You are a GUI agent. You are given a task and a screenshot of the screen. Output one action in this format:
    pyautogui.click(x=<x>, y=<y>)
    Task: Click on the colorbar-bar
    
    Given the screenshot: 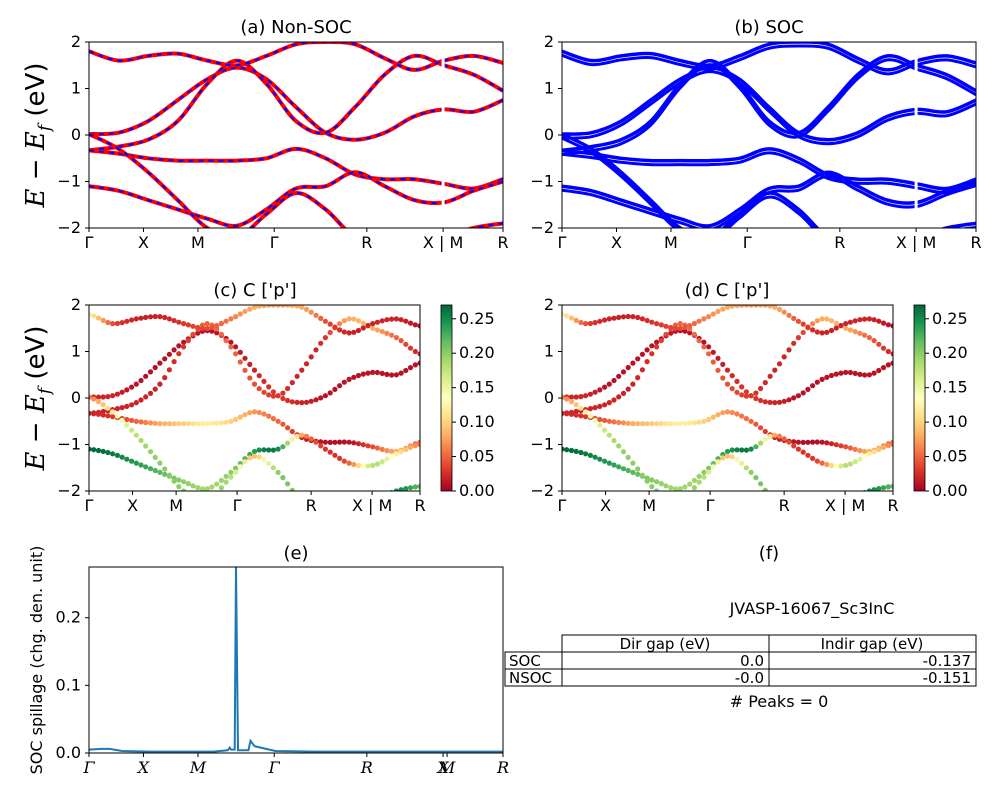 What is the action you would take?
    pyautogui.click(x=919, y=398)
    